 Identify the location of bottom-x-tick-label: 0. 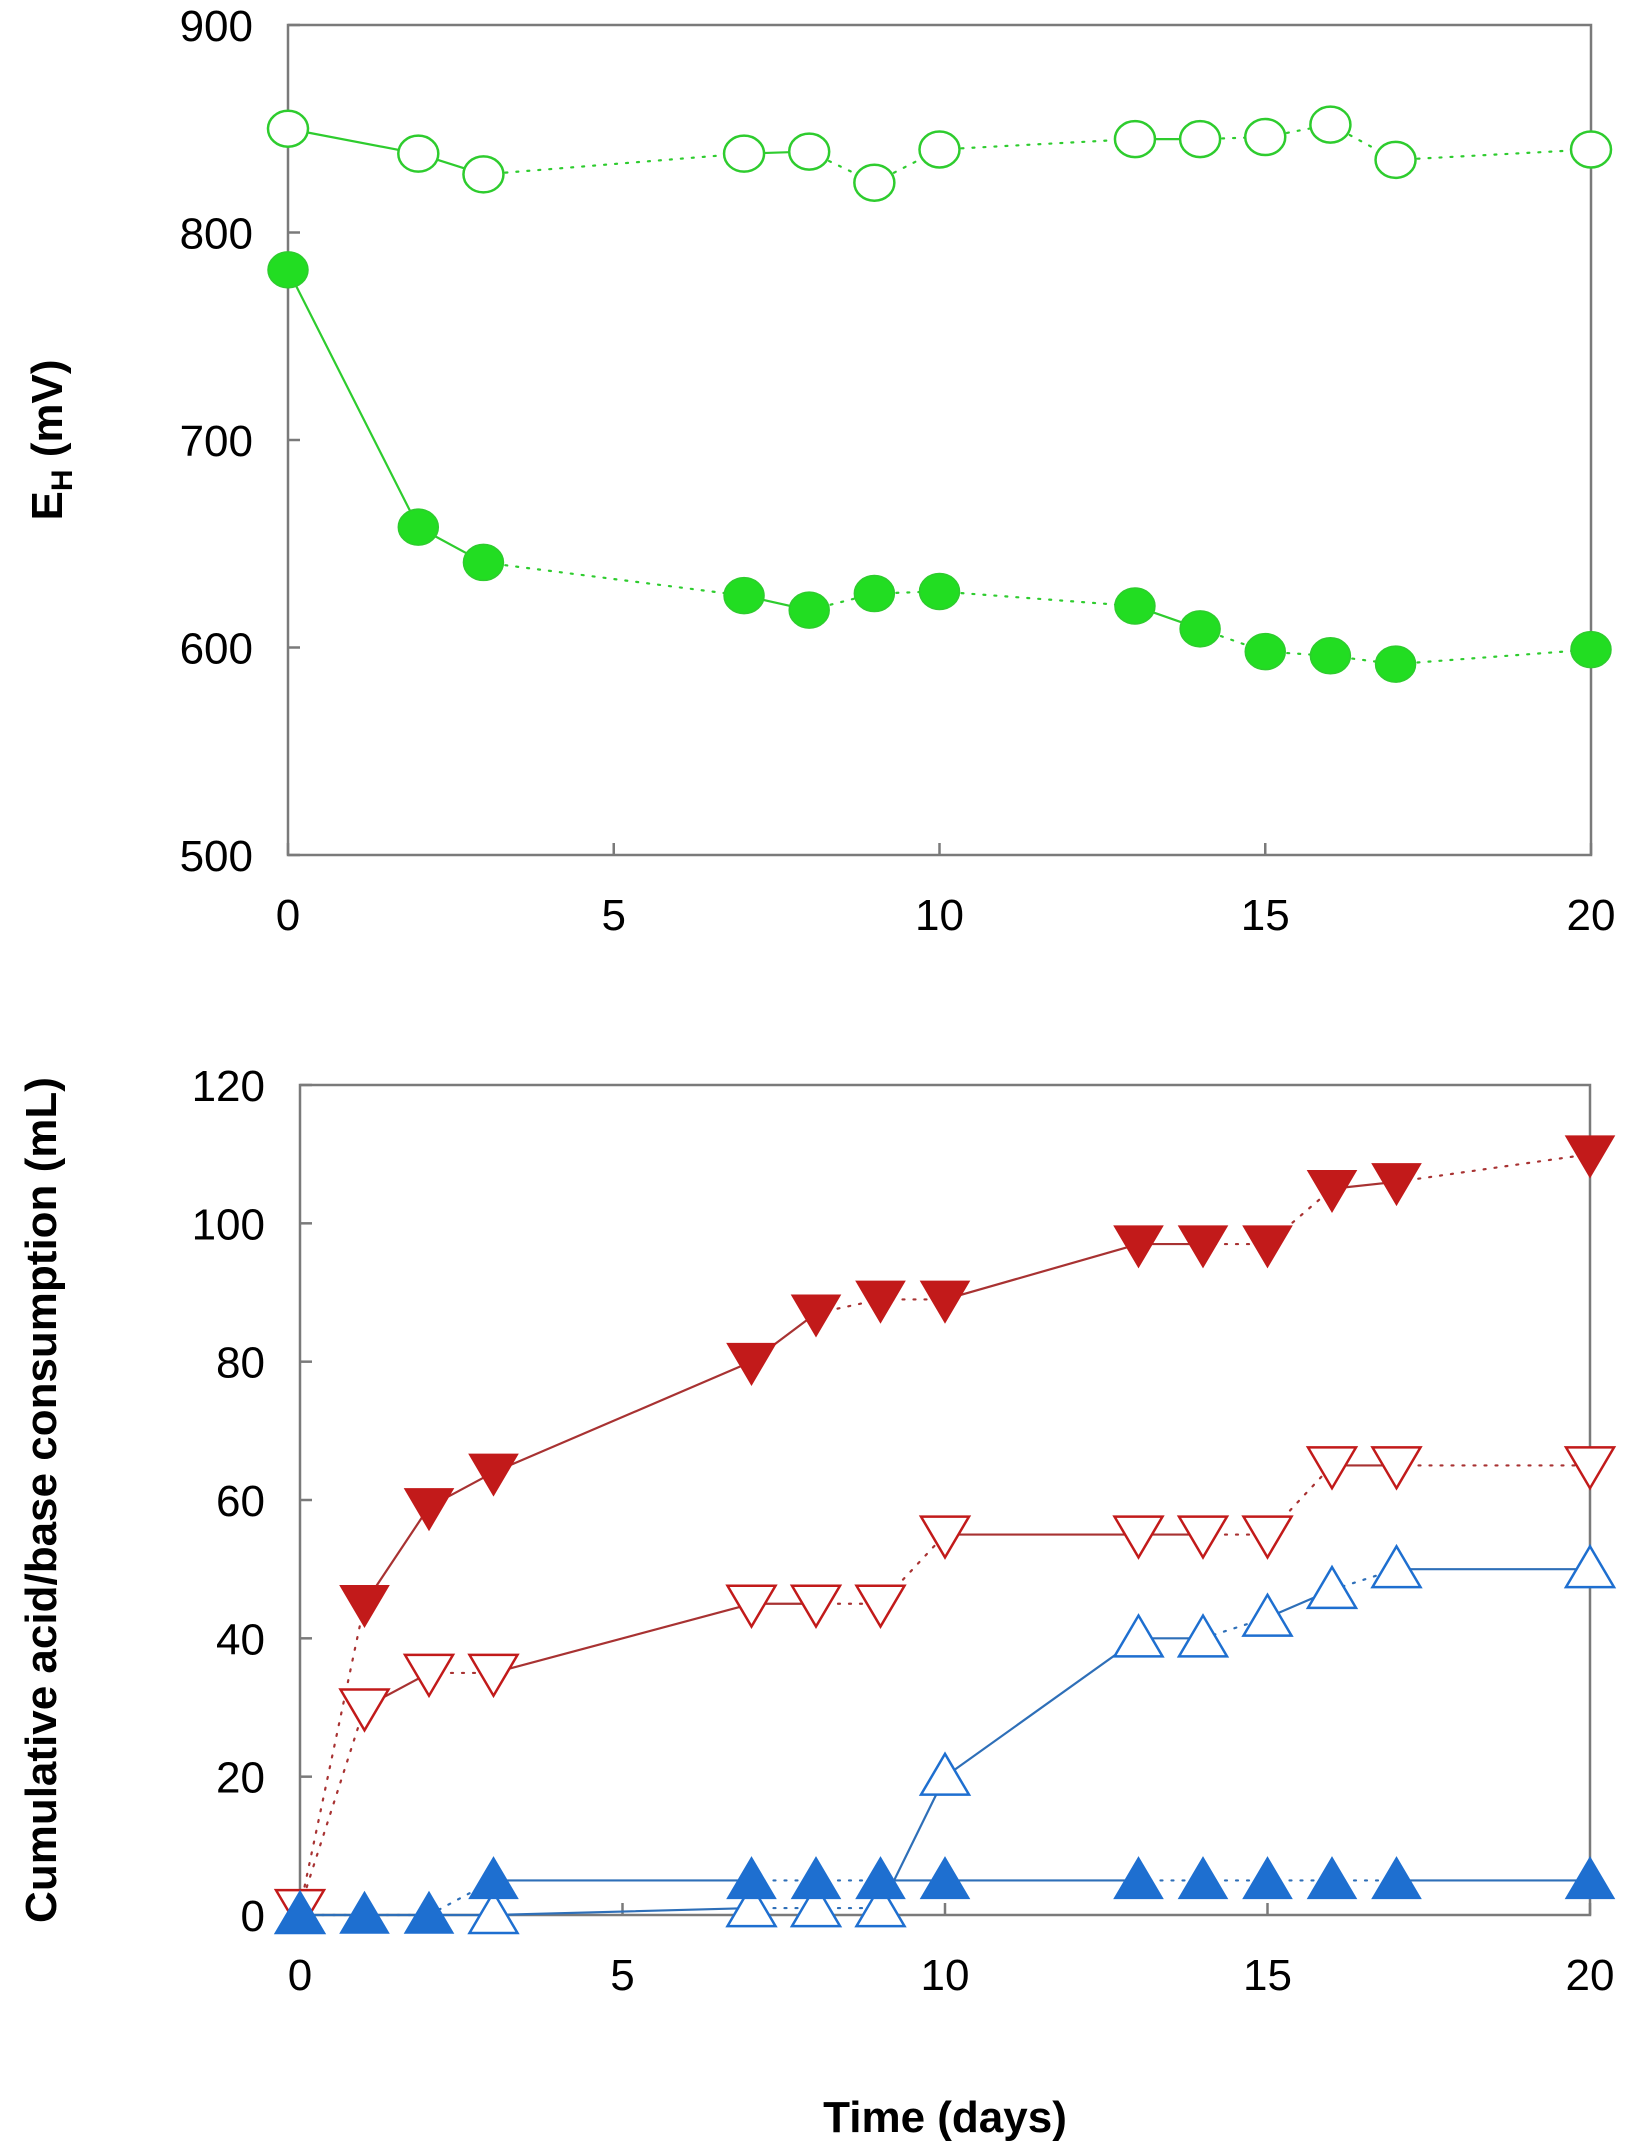
(300, 1975).